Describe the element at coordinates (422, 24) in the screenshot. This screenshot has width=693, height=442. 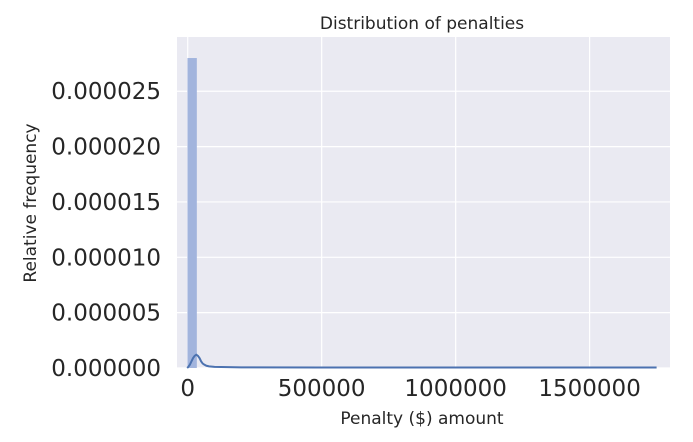
I see `chart-title: Distribution of penalties` at that location.